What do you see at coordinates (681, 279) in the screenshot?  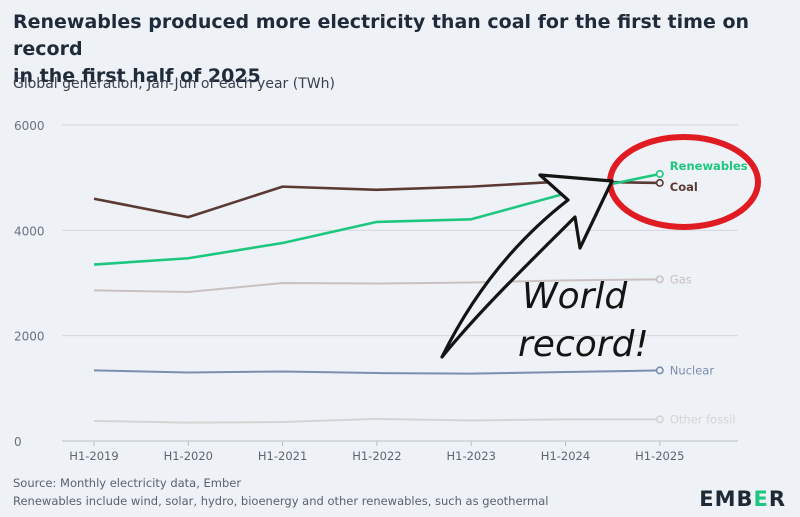 I see `series-label-gas: Gas` at bounding box center [681, 279].